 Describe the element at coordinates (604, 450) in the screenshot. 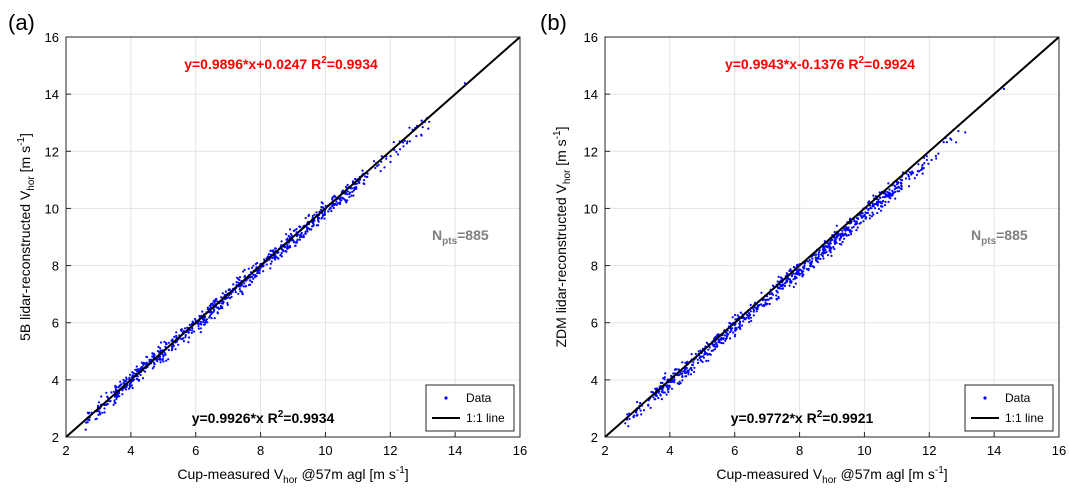

I see `x-tick-label: 2` at that location.